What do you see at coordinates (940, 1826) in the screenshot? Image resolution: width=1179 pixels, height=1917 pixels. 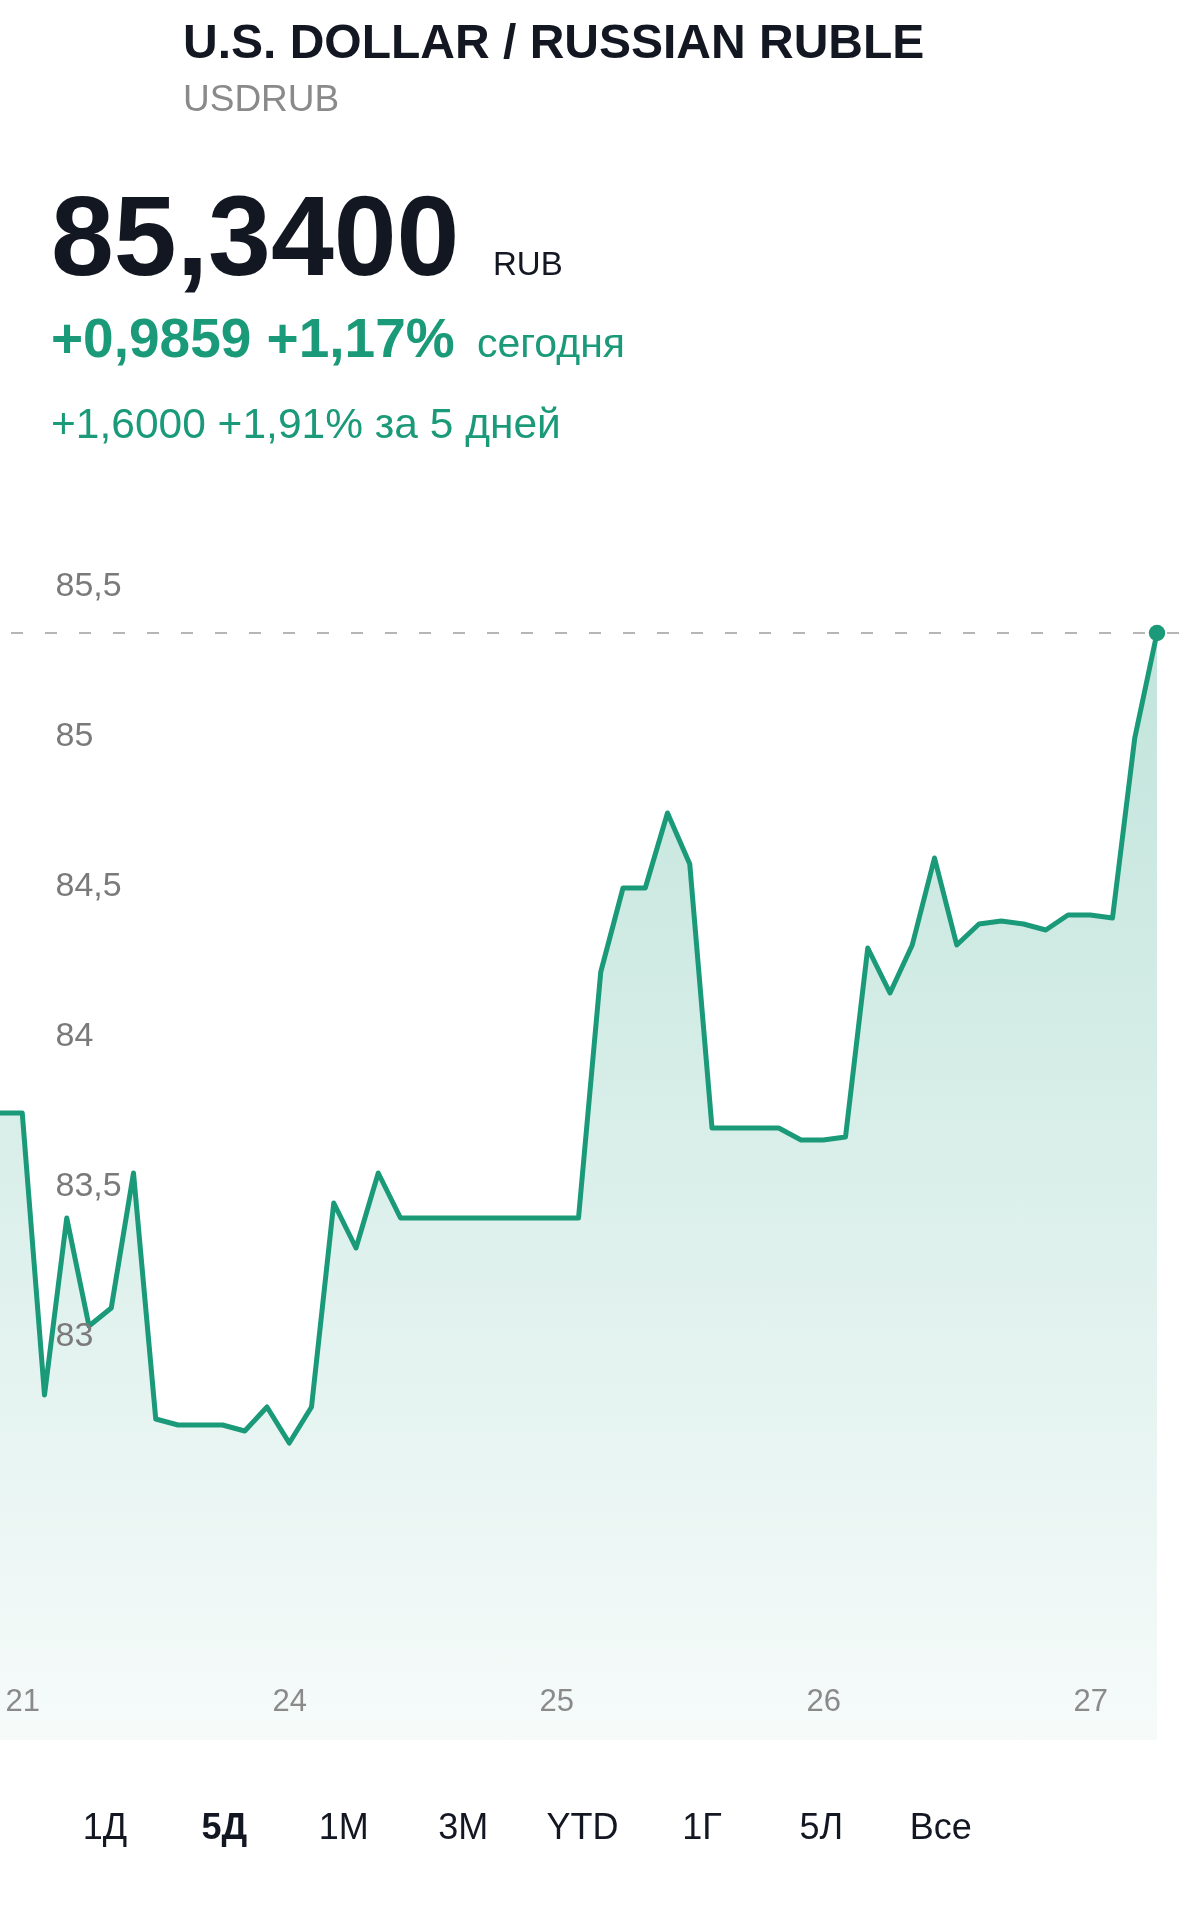 I see `annotation: Все` at bounding box center [940, 1826].